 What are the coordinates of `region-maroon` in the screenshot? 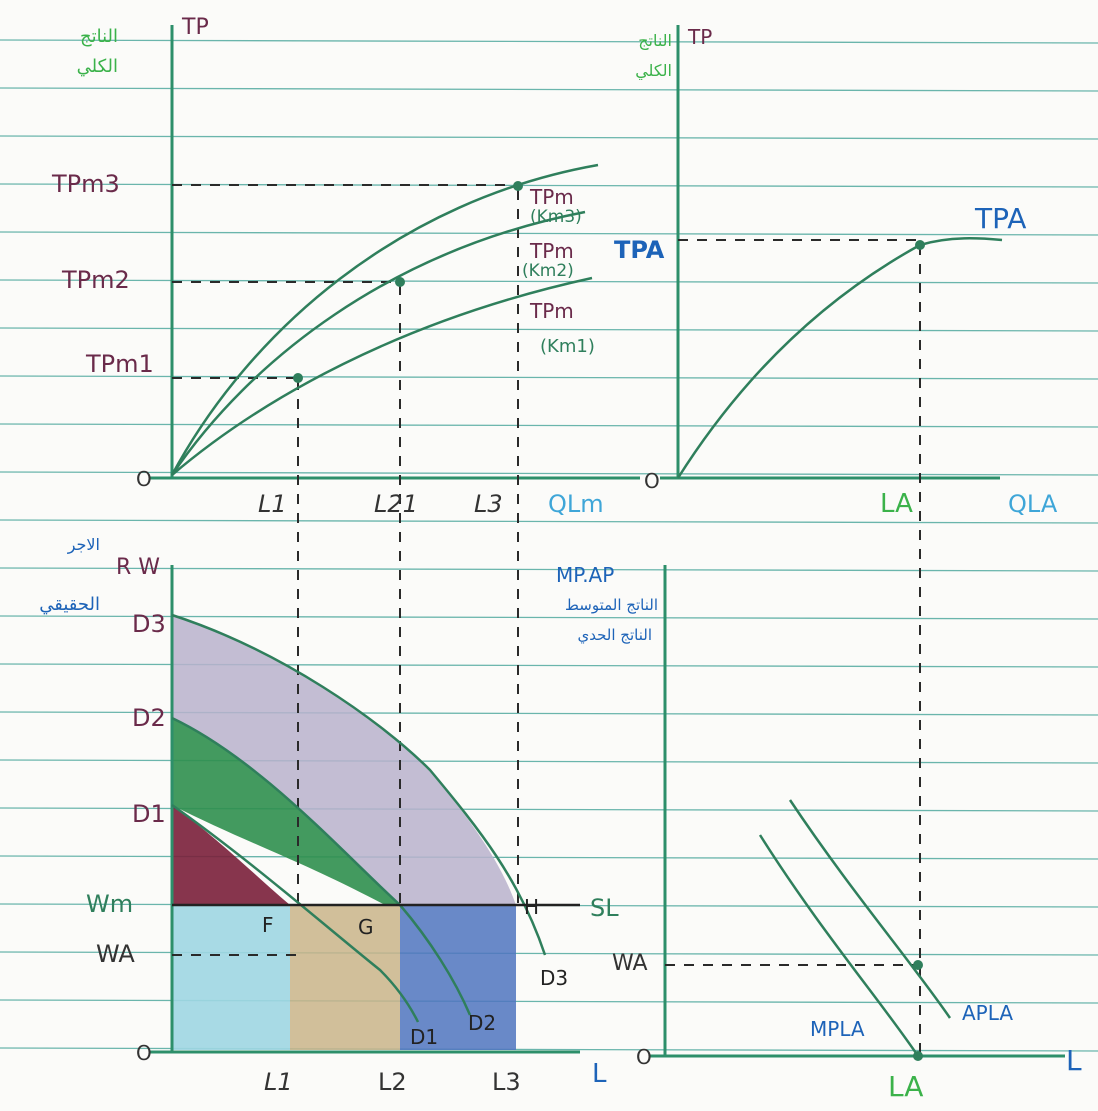 It's located at (231, 855).